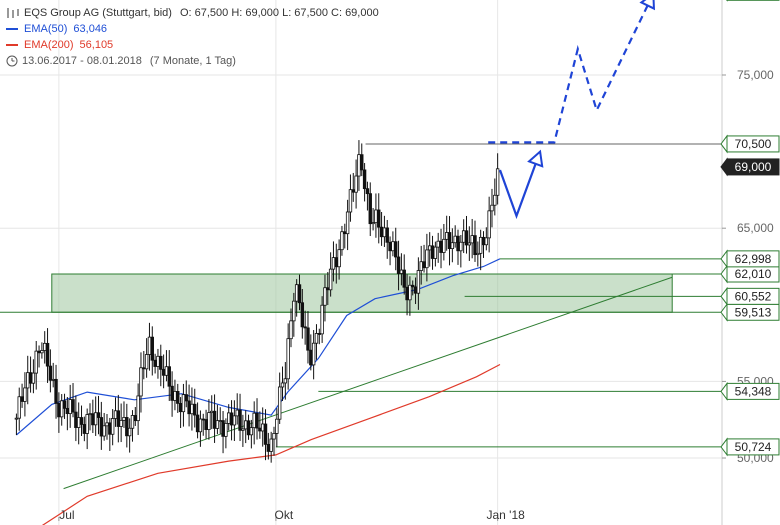  Describe the element at coordinates (753, 144) in the screenshot. I see `level-label: 70,500` at that location.